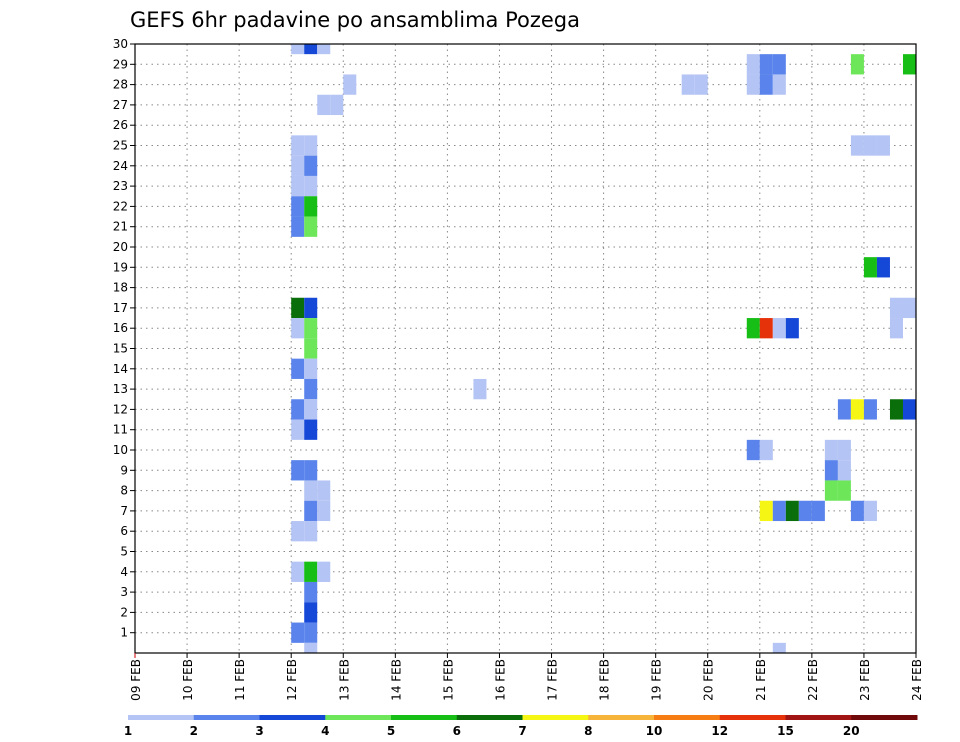  What do you see at coordinates (813, 680) in the screenshot?
I see `x-tick-label: 22 FEB` at bounding box center [813, 680].